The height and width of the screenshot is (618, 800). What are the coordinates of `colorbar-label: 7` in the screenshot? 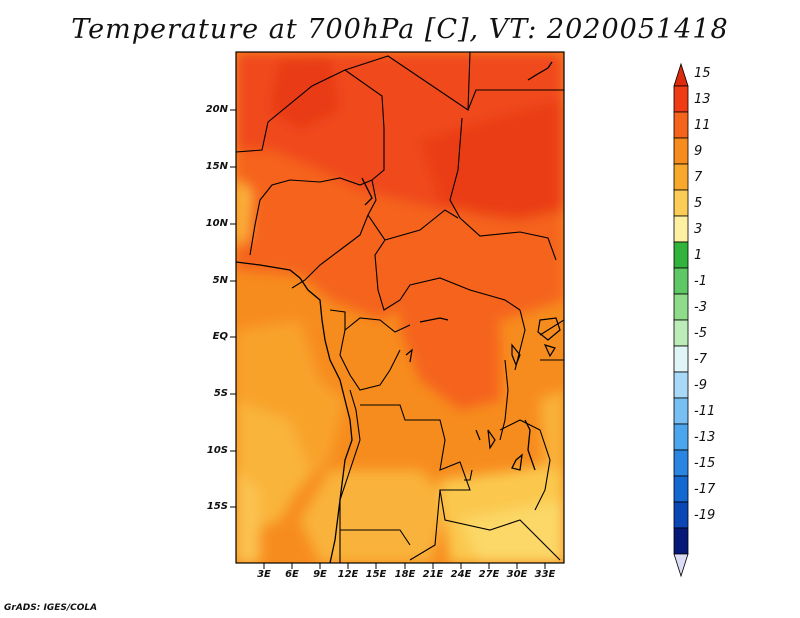 It's located at (698, 177).